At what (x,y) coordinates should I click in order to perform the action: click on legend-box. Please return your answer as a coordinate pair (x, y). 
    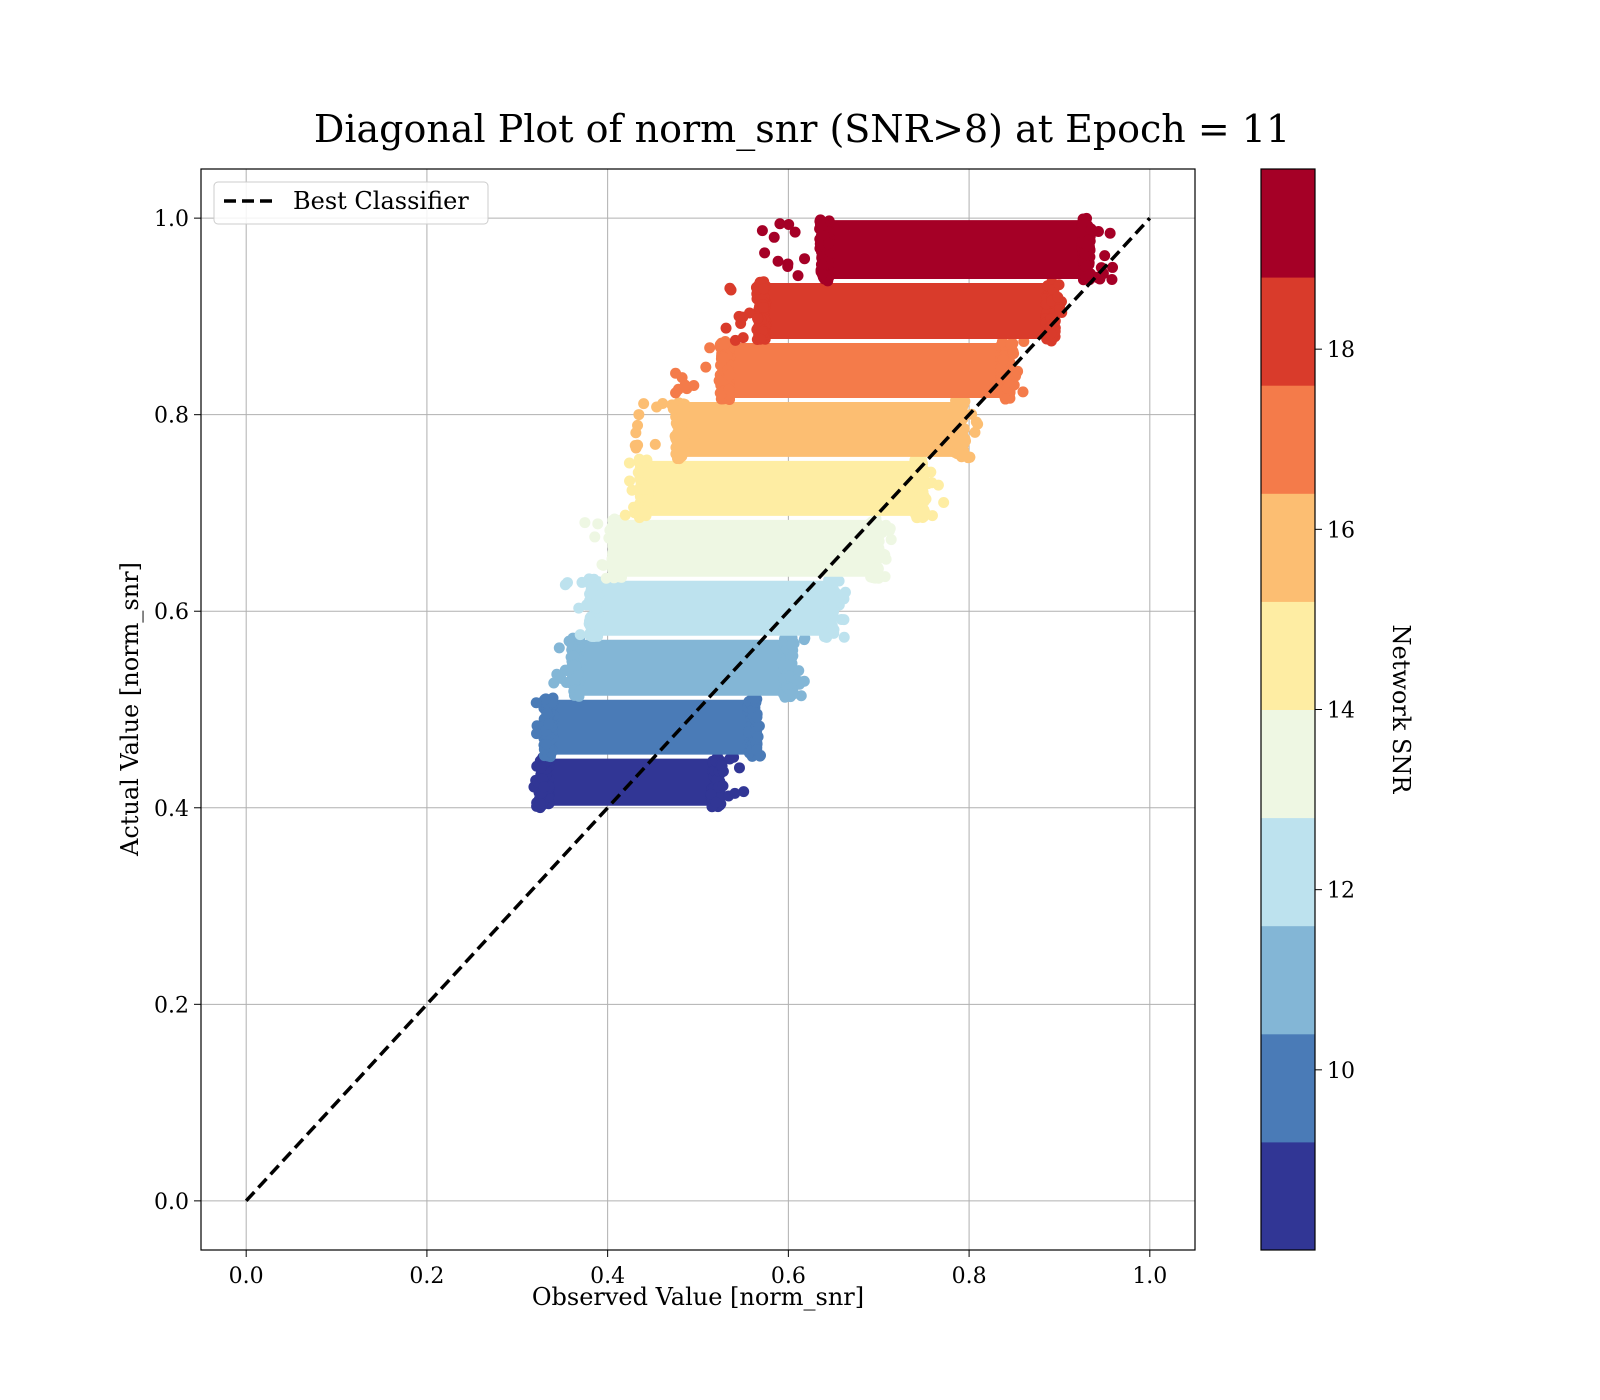
    Looking at the image, I should click on (351, 203).